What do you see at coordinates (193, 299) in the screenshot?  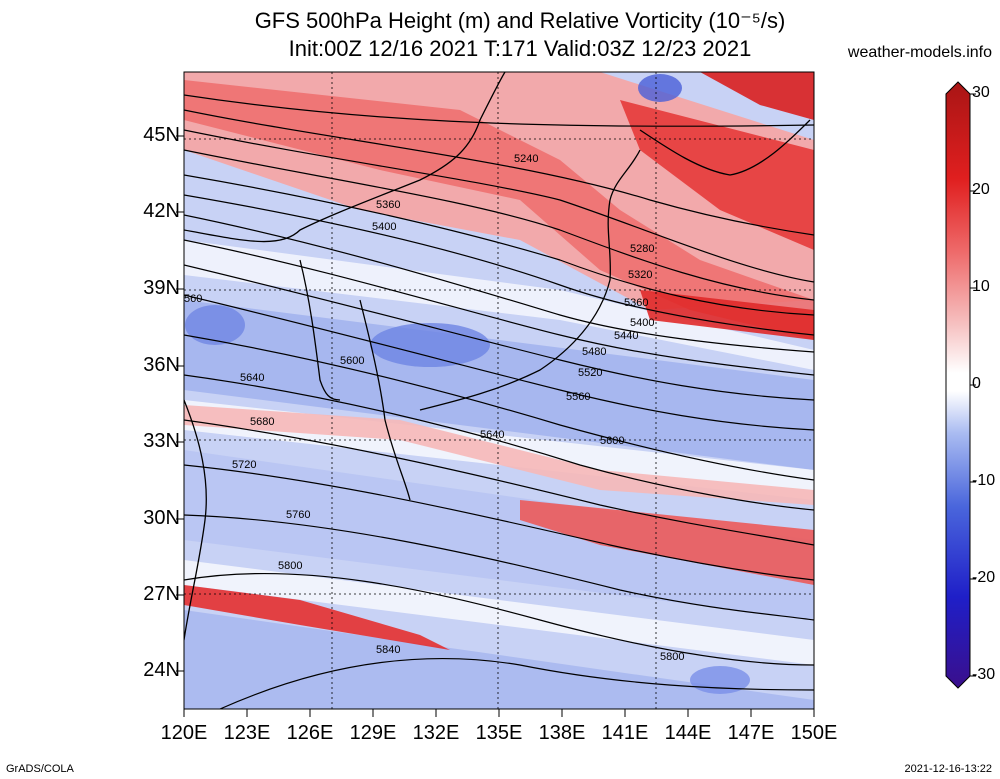 I see `contour-label: 560` at bounding box center [193, 299].